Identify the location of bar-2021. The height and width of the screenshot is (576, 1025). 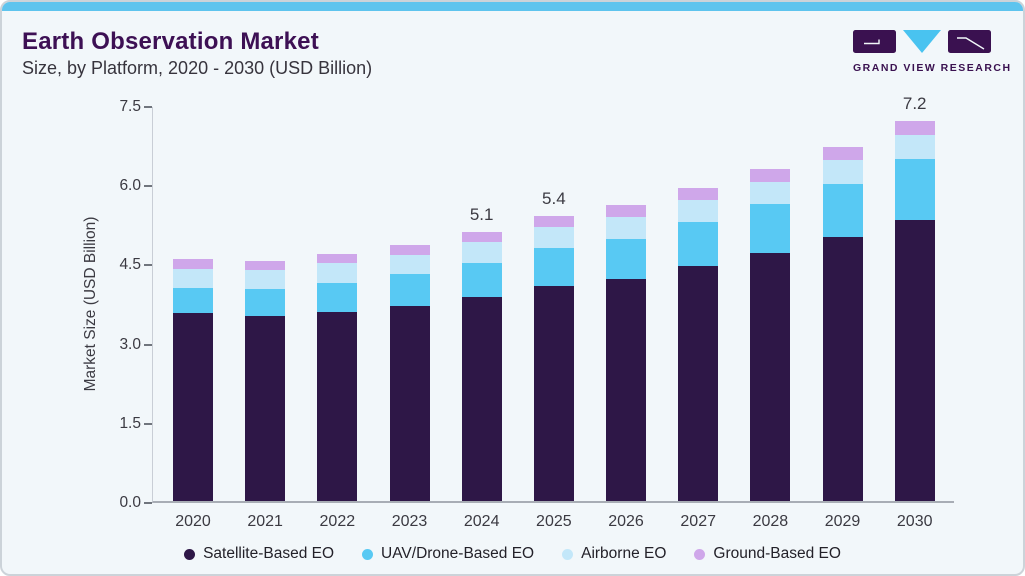
(265, 380).